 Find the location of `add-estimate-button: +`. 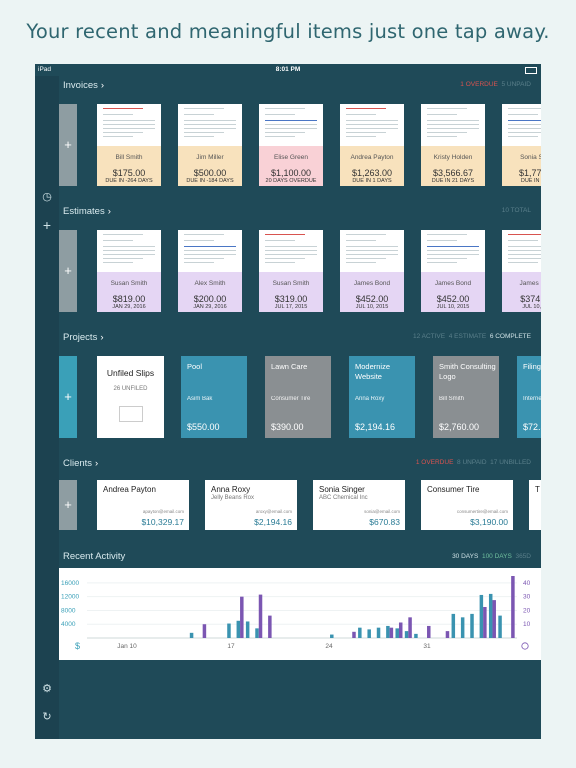

add-estimate-button: + is located at coordinates (68, 271).